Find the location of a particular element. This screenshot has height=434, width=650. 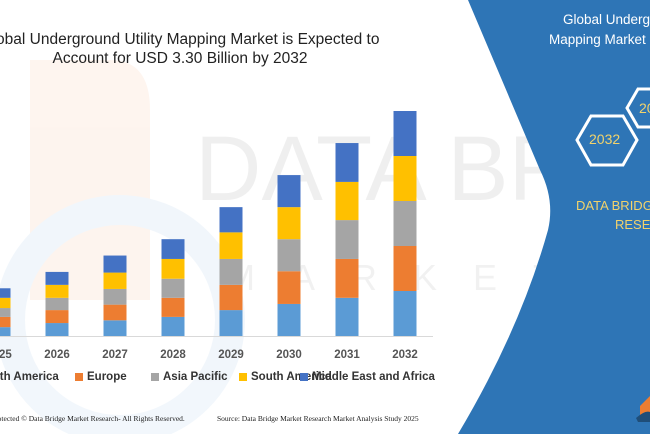

bar-segment-2032-europe is located at coordinates (405, 268).